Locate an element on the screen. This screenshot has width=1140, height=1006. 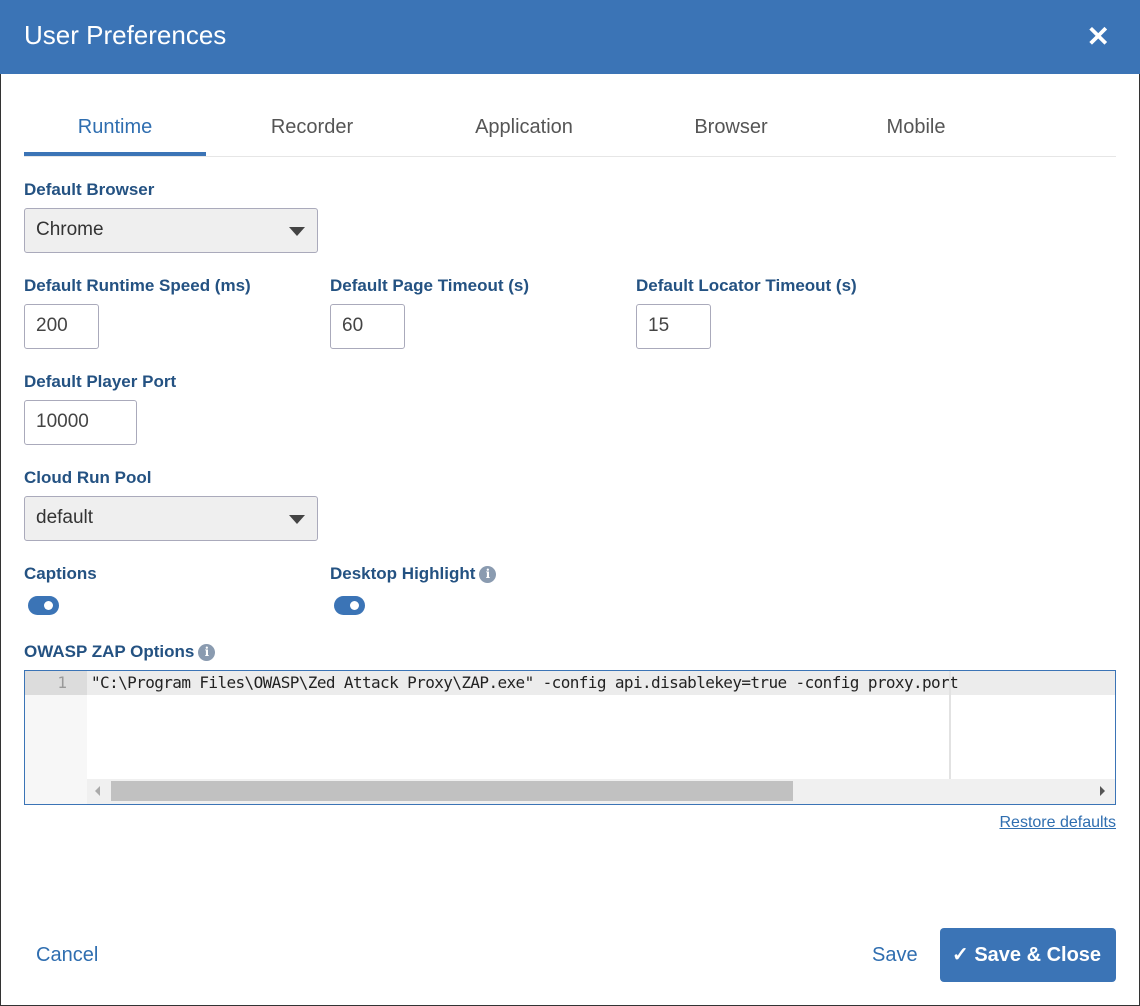
tab-runtime: Runtime is located at coordinates (115, 127).